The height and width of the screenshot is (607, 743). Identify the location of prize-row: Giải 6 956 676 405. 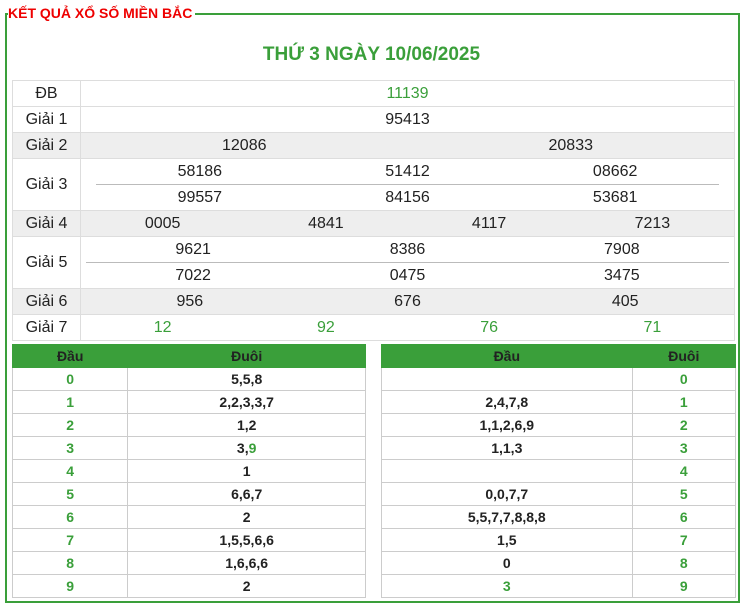
(373, 301).